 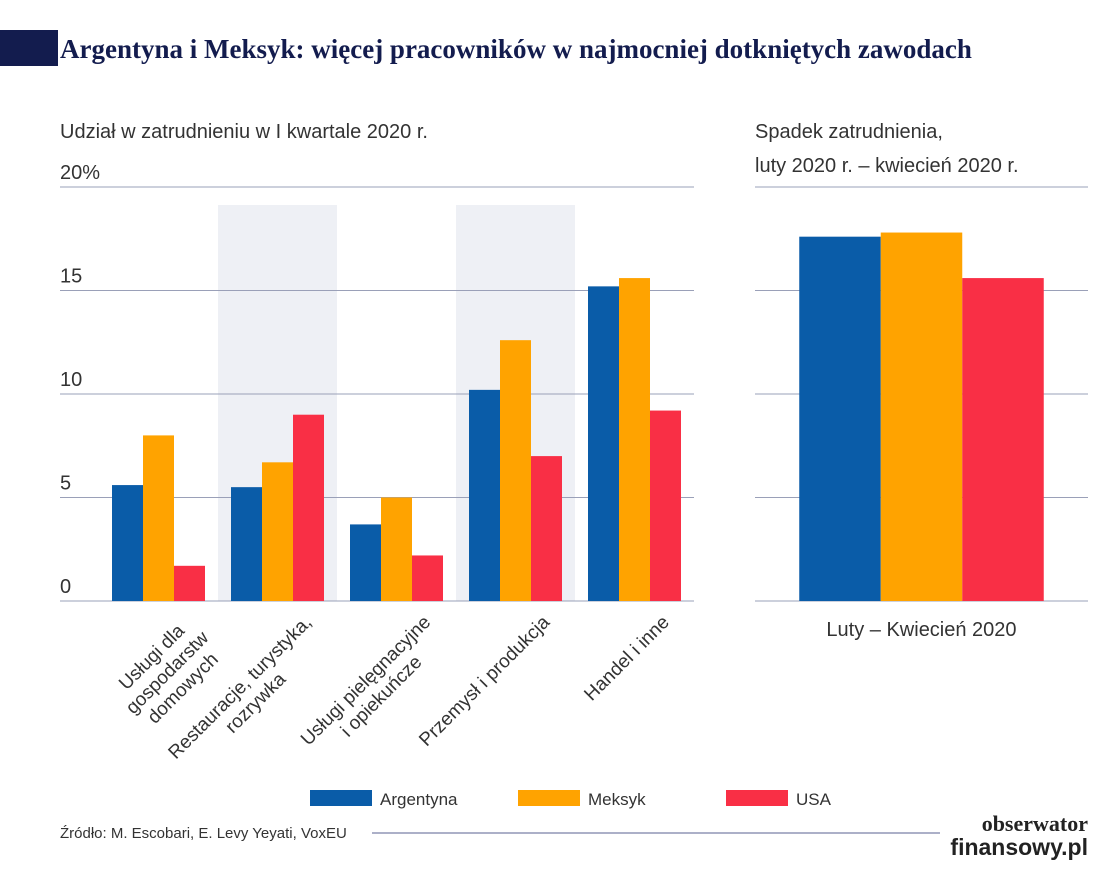 What do you see at coordinates (849, 132) in the screenshot?
I see `subtitle: Spadek zatrudnienia,` at bounding box center [849, 132].